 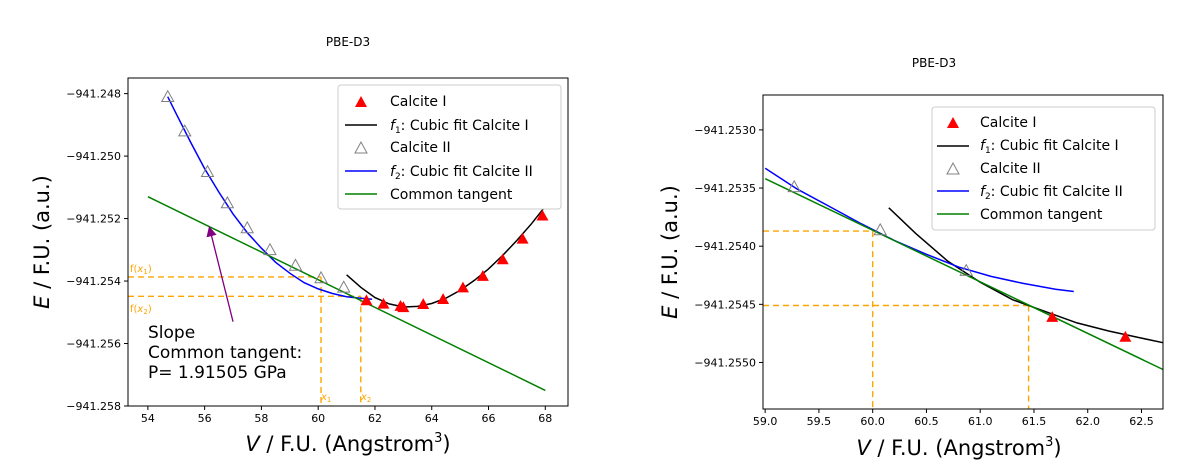 I want to click on left-y-tick-label: −941.258, so click(x=93, y=406).